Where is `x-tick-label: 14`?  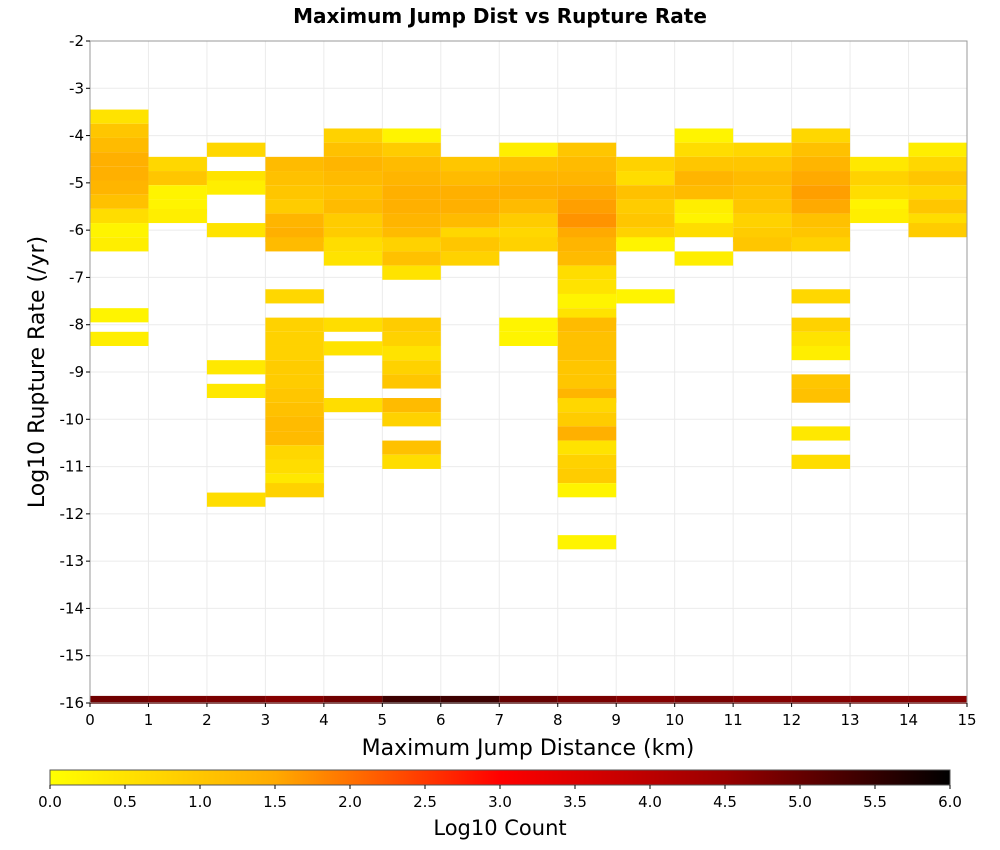
x-tick-label: 14 is located at coordinates (908, 720).